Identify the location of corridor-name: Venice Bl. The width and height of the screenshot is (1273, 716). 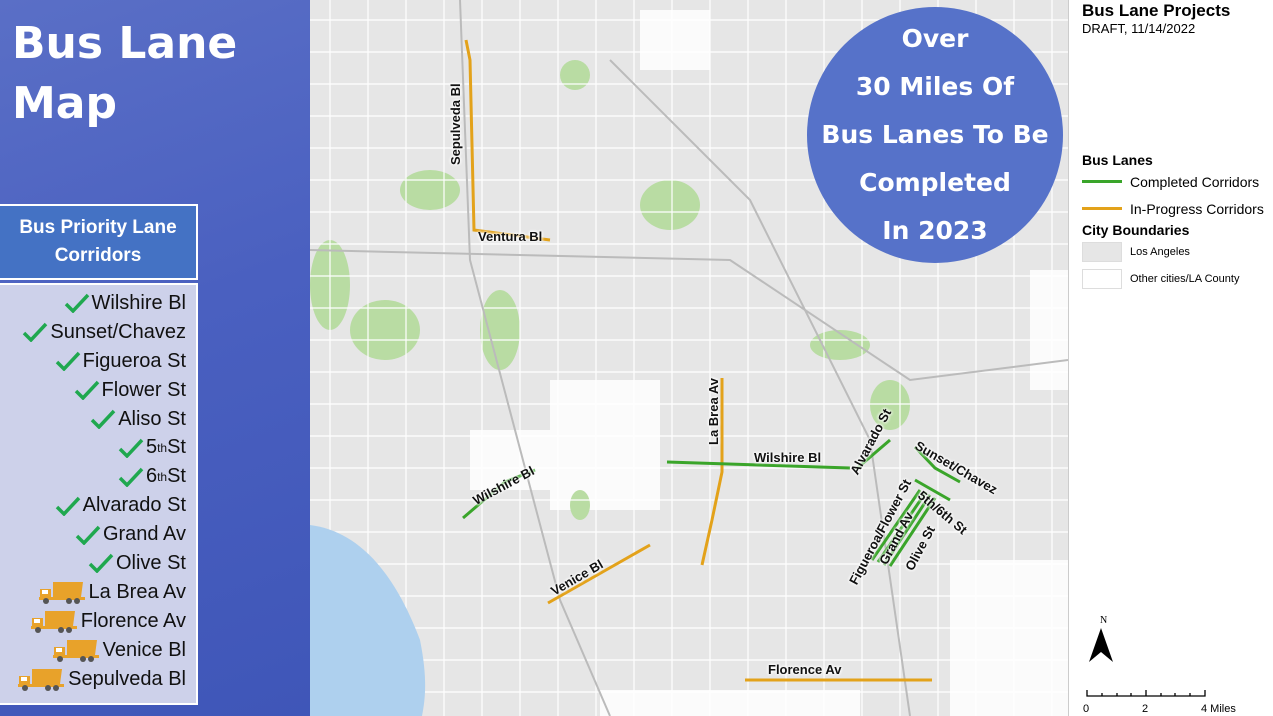
(144, 649).